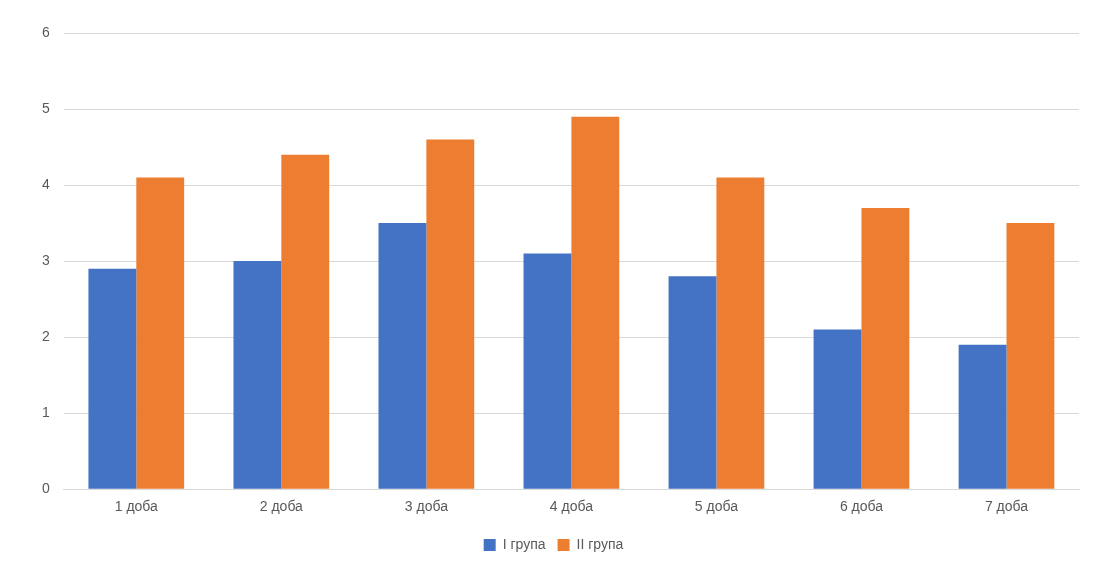 This screenshot has width=1097, height=580. I want to click on x-tick-label: 4 доба, so click(571, 506).